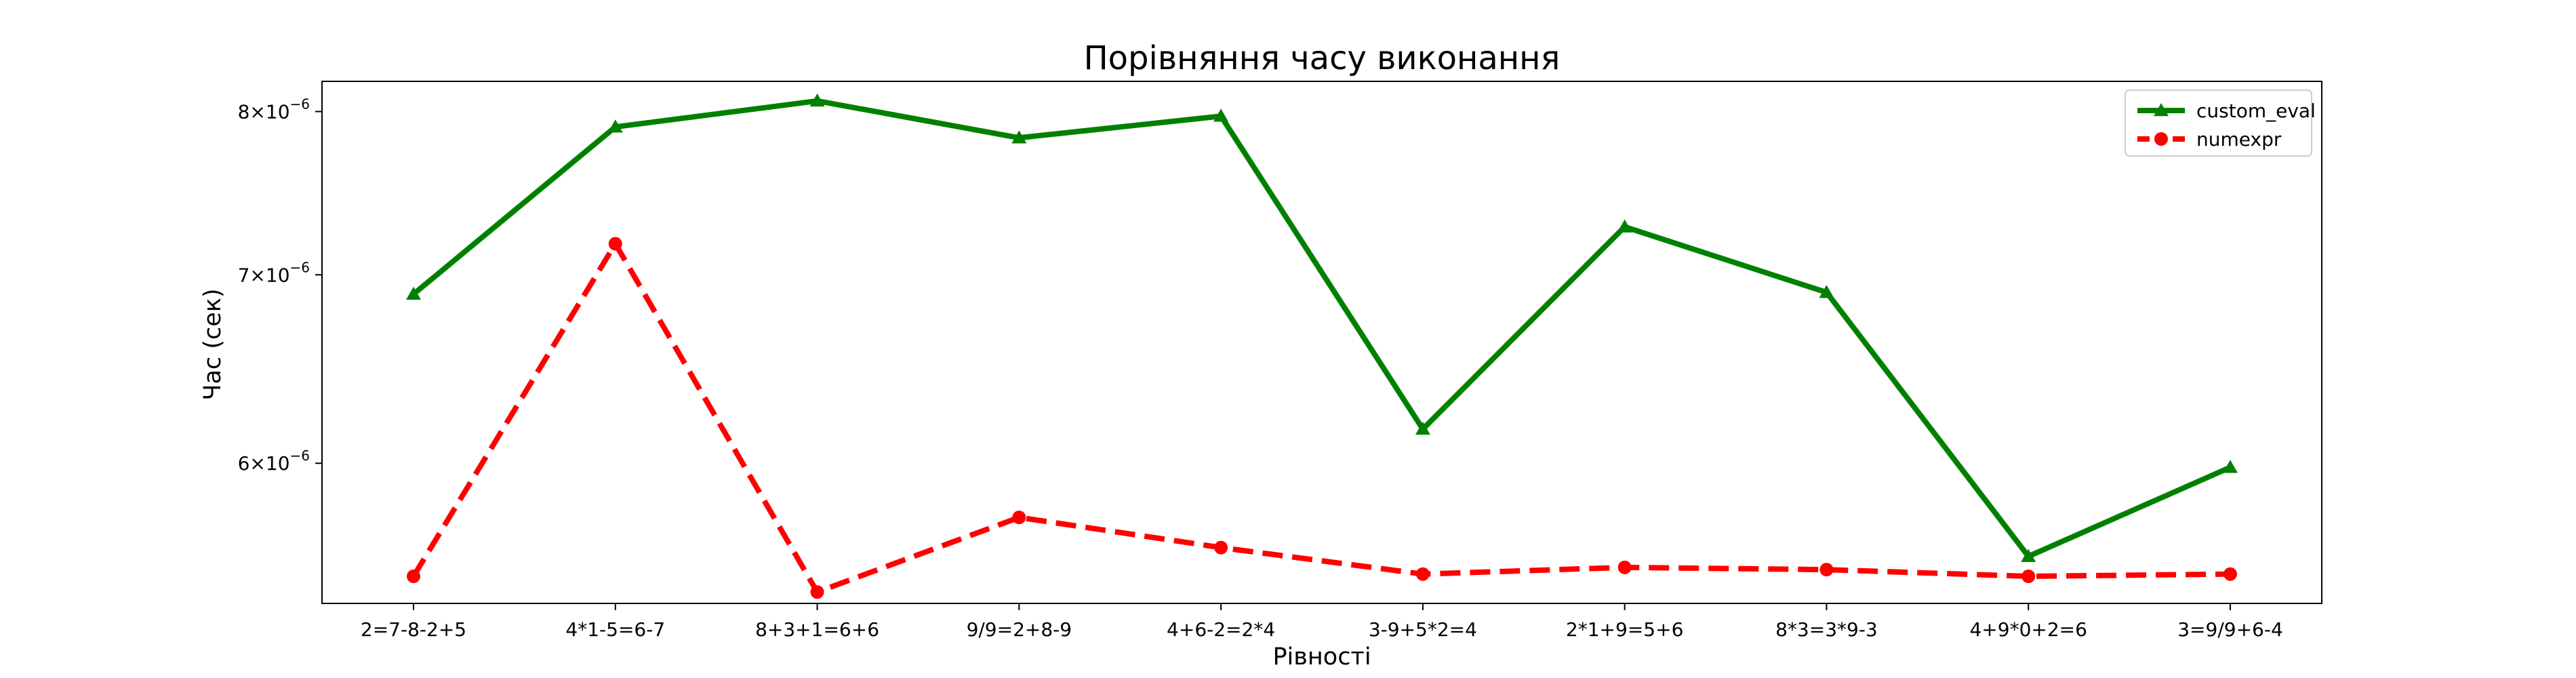 The height and width of the screenshot is (678, 2576). Describe the element at coordinates (413, 629) in the screenshot. I see `x-tick-label: 2=7-8-2+5` at that location.